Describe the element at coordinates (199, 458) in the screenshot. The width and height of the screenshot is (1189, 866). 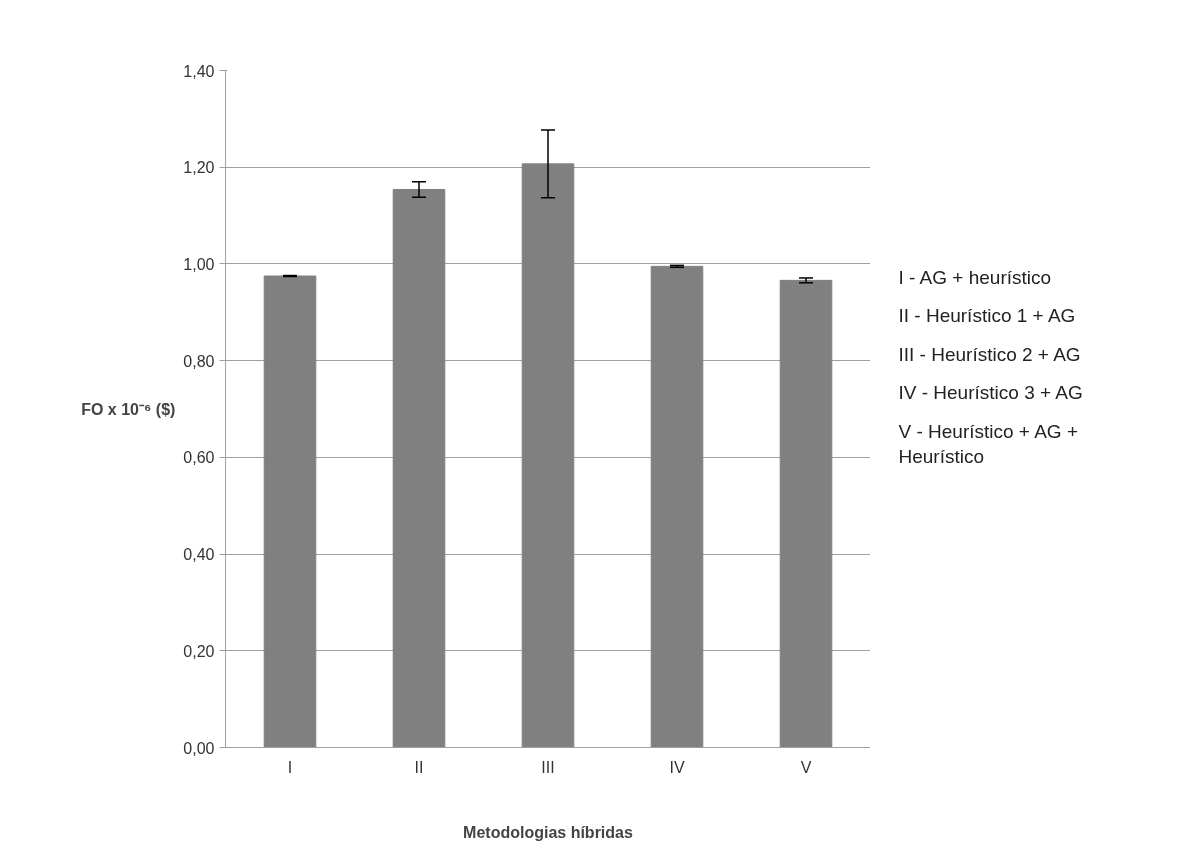
I see `y-tick-label: 0,60` at that location.